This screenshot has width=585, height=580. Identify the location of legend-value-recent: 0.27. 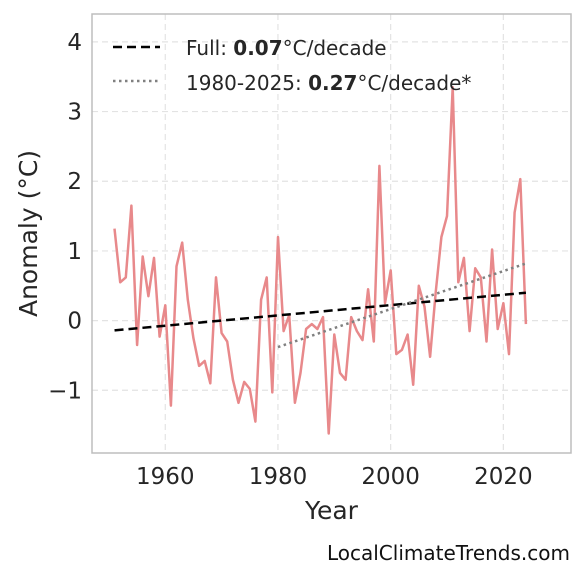
(332, 83).